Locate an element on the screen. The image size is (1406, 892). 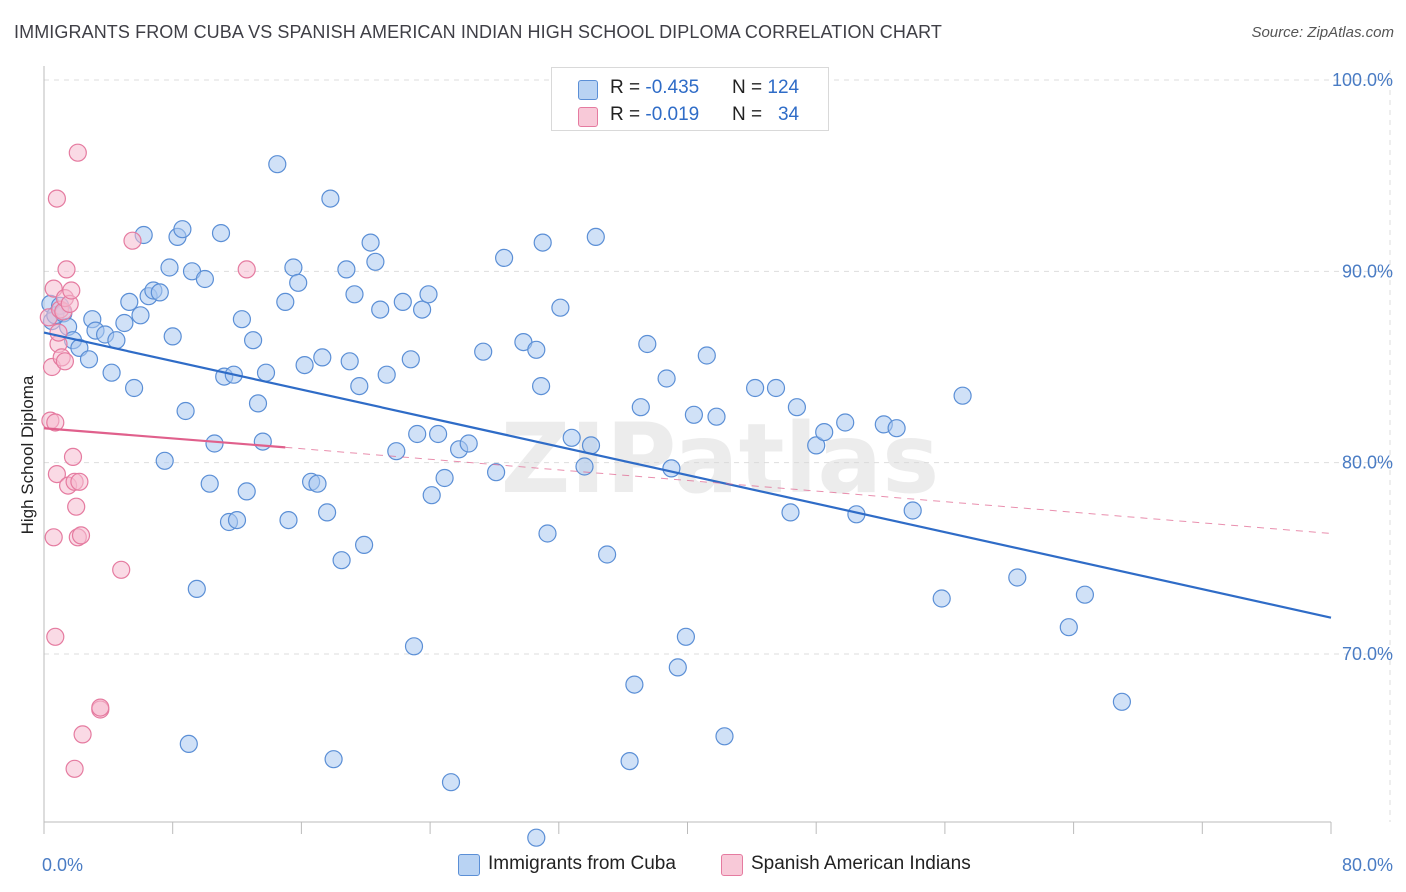
y-tick-labels: 70.0% 80.0% 90.0% 100.0% is located at coordinates (1362, 367).